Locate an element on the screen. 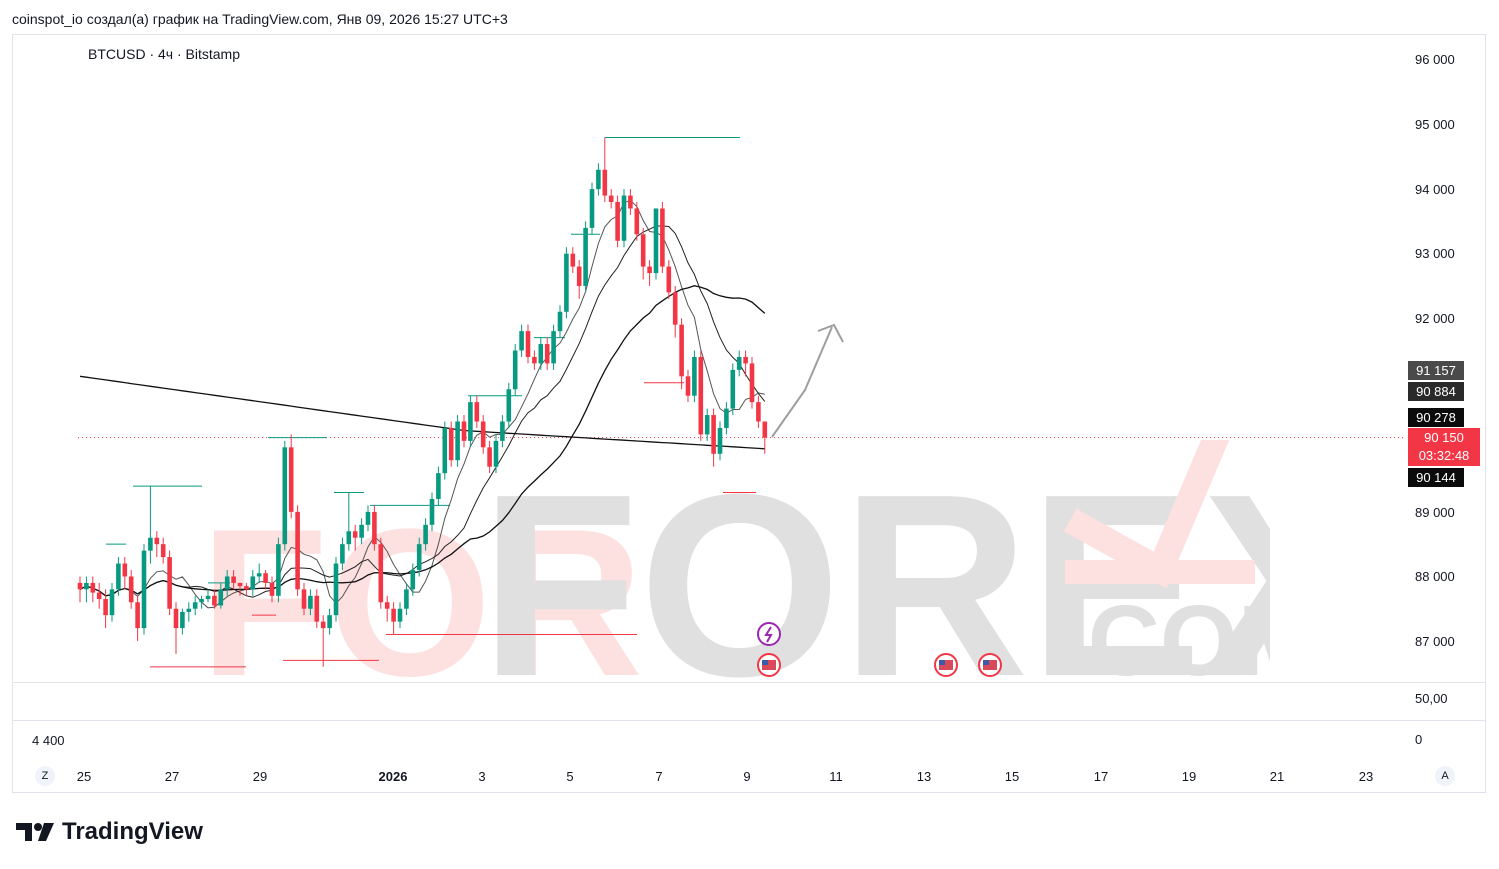  long-moving-average-line is located at coordinates (422, 412).